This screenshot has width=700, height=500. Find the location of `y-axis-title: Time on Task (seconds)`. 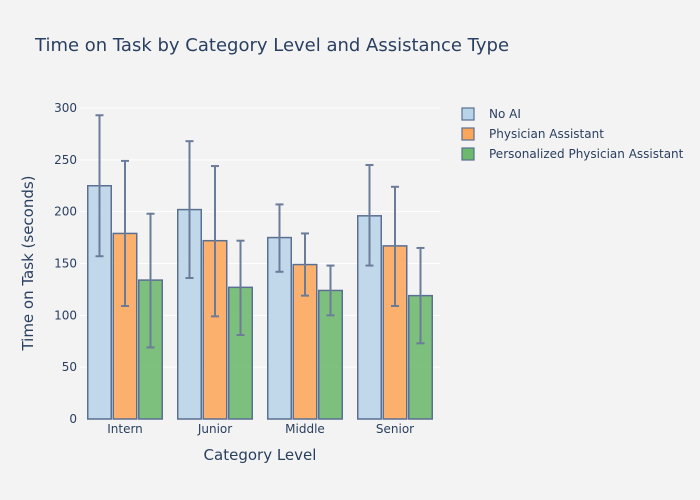

y-axis-title: Time on Task (seconds) is located at coordinates (28, 263).